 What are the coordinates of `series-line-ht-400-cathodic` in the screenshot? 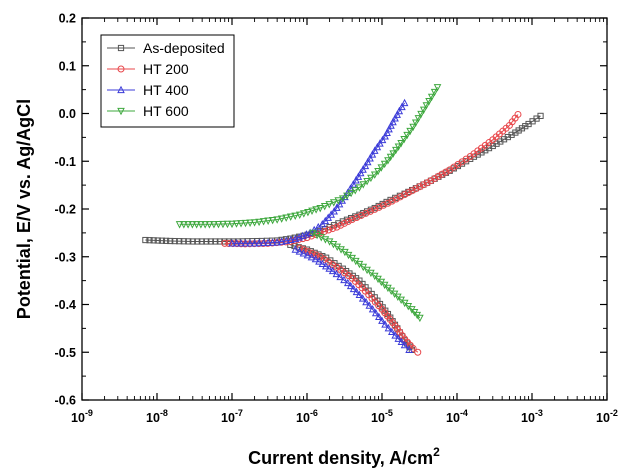 It's located at (352, 300).